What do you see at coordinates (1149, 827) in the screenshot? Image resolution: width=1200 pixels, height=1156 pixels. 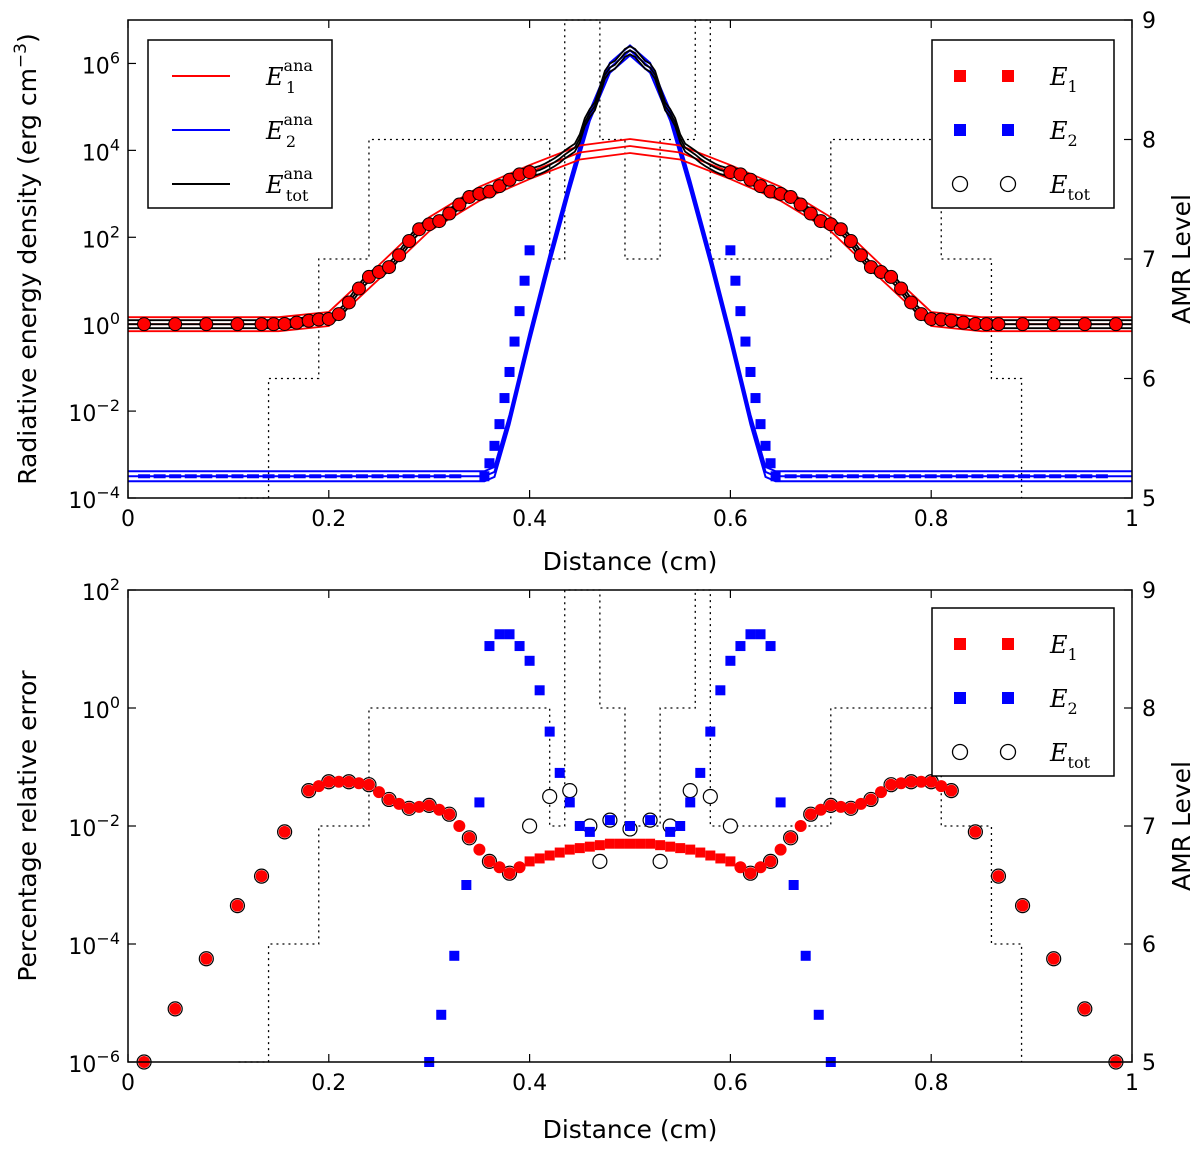 I see `bot-y2-tick-label: 7` at bounding box center [1149, 827].